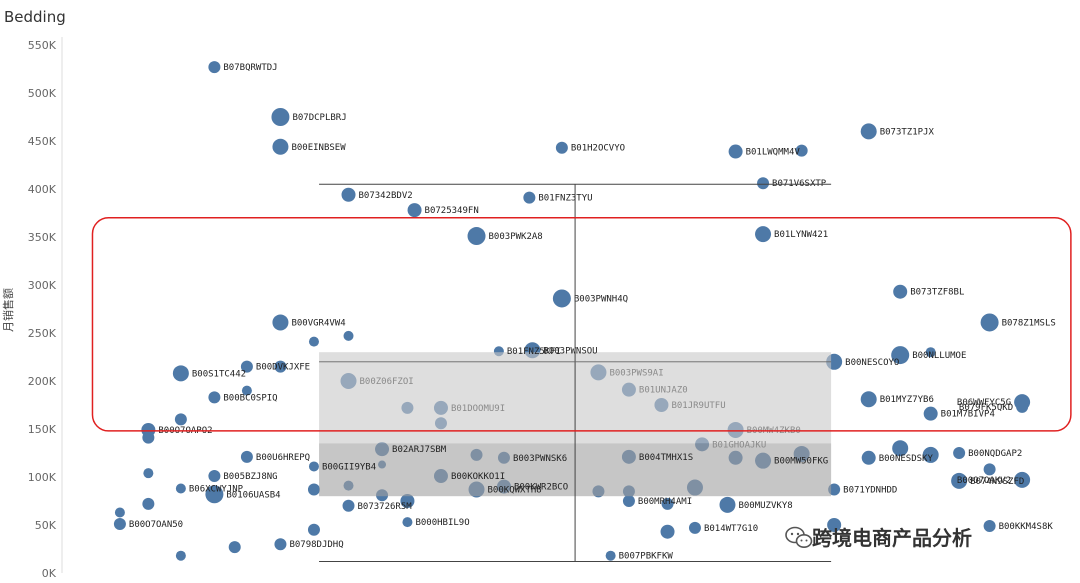 The image size is (1080, 583). I want to click on data-point-label: B003PWNSOU, so click(570, 351).